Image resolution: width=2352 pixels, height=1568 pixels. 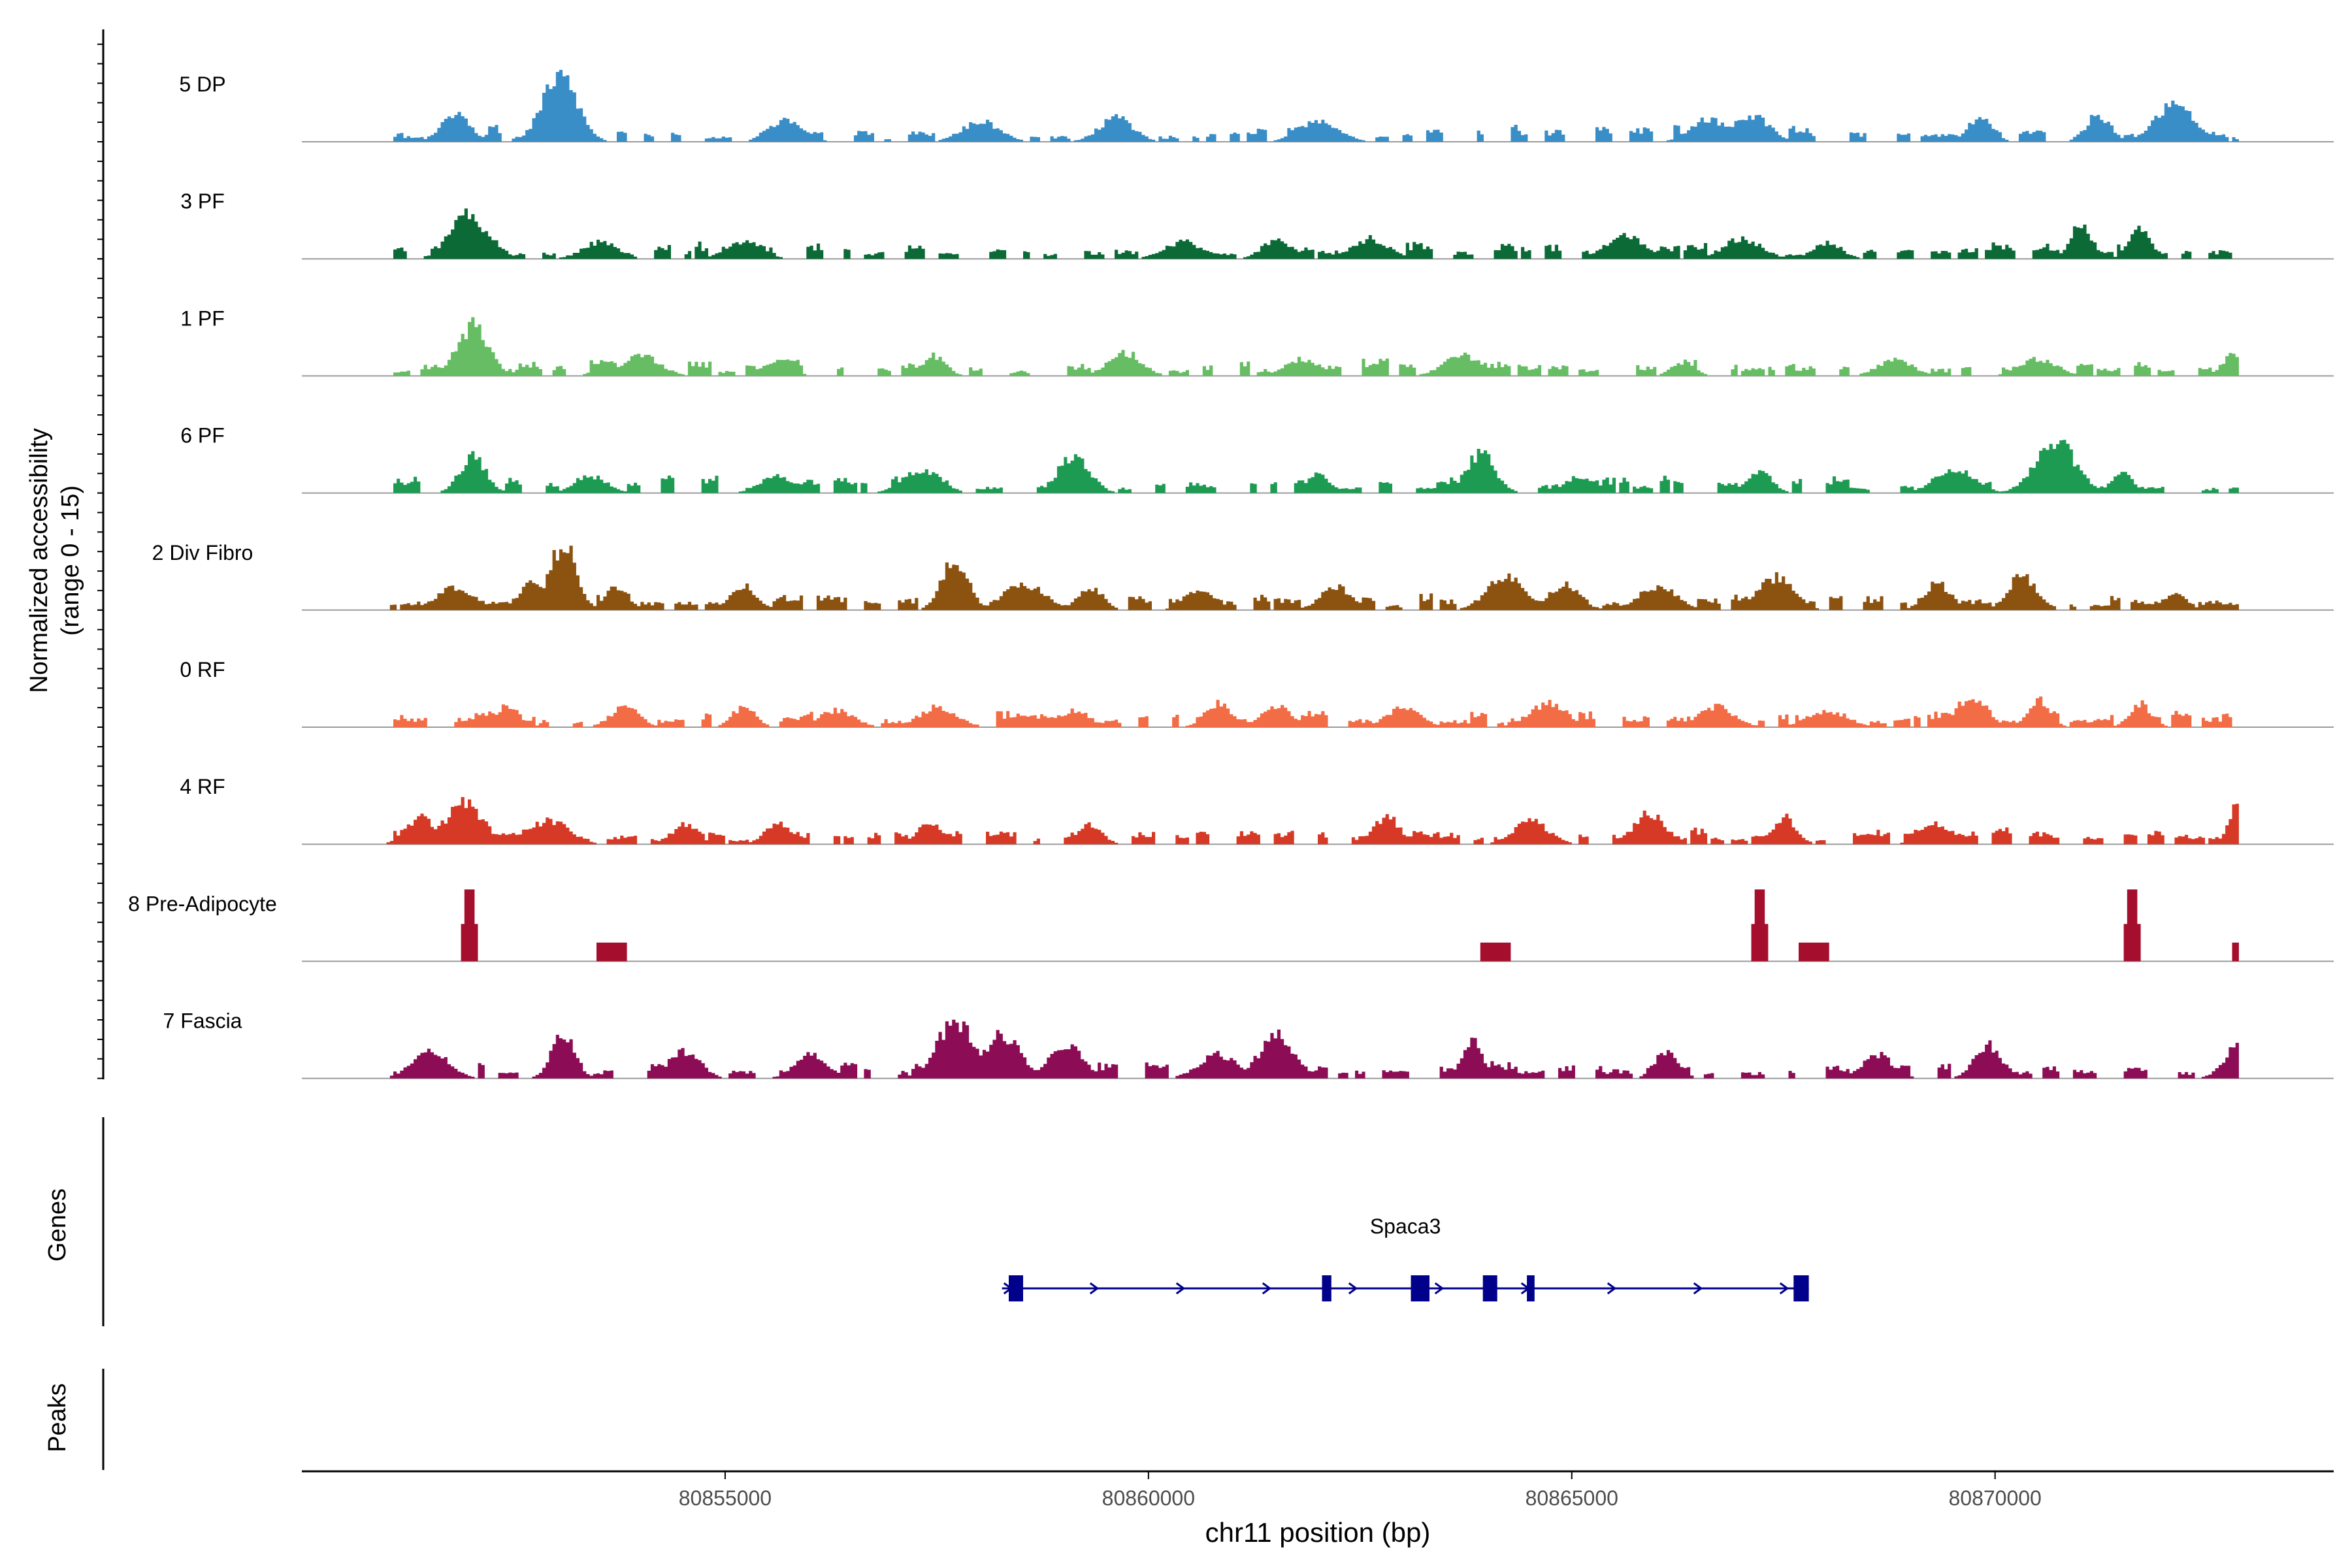 What do you see at coordinates (1572, 1498) in the screenshot?
I see `x-tick-label: 80865000` at bounding box center [1572, 1498].